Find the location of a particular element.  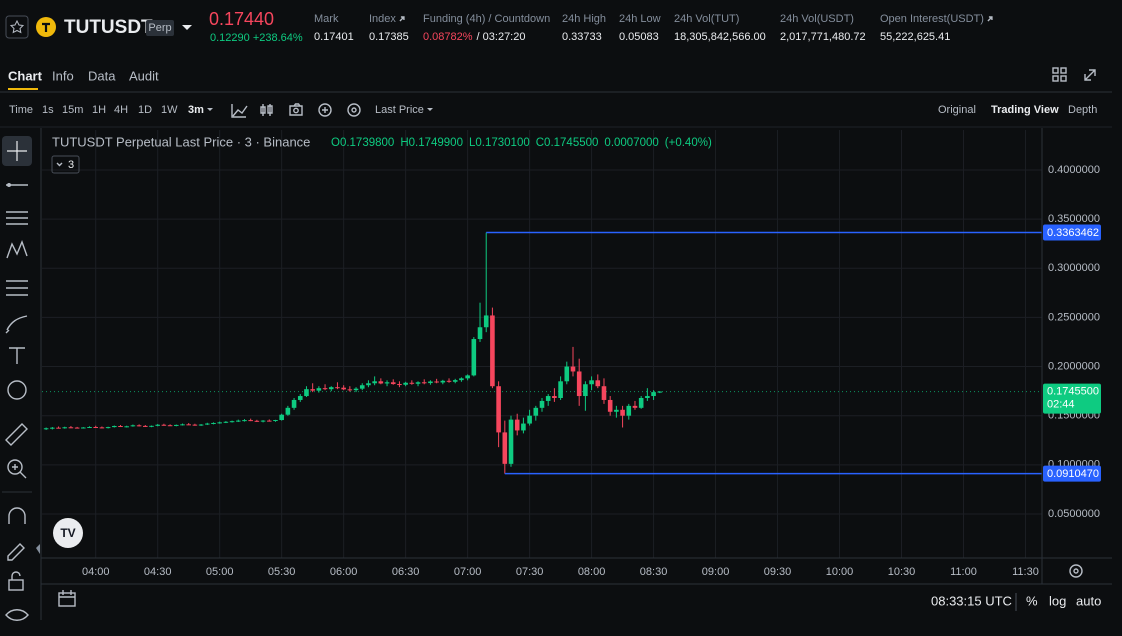

ohlc-legend: H0.1749900 is located at coordinates (431, 143).